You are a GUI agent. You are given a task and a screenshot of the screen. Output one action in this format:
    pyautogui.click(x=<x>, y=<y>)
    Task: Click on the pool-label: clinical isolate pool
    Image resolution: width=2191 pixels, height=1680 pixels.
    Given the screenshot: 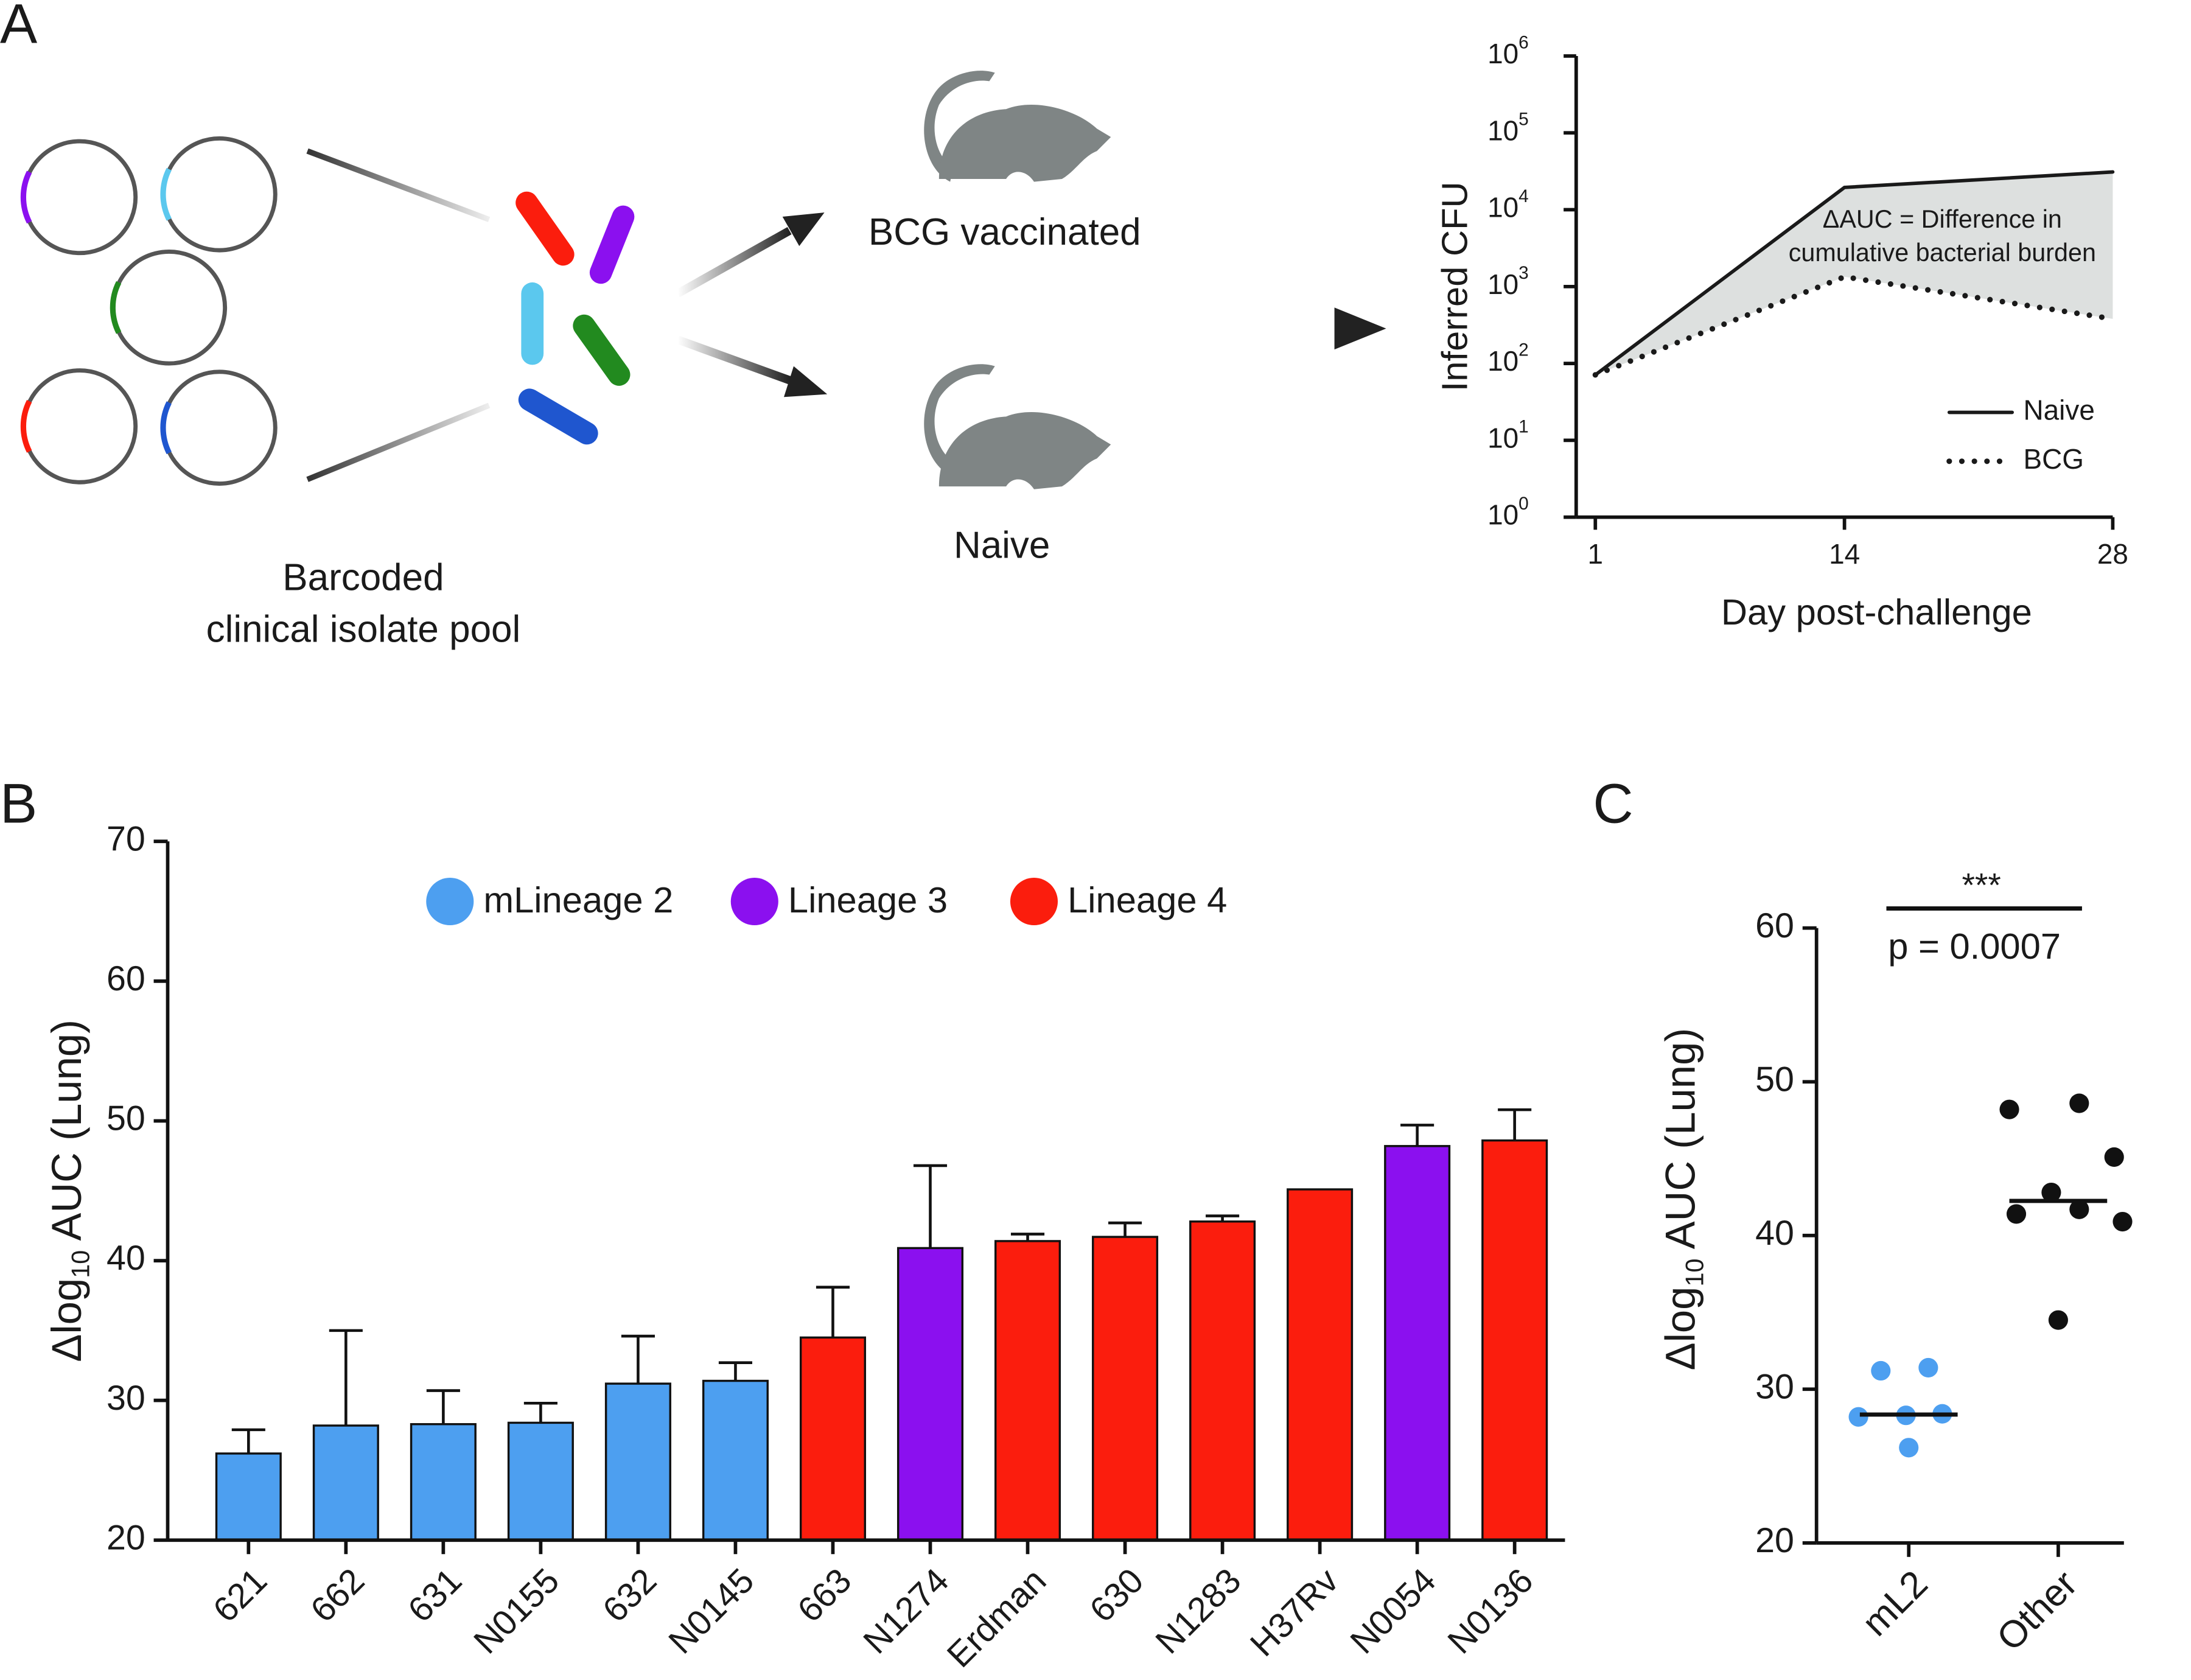 What is the action you would take?
    pyautogui.click(x=363, y=629)
    